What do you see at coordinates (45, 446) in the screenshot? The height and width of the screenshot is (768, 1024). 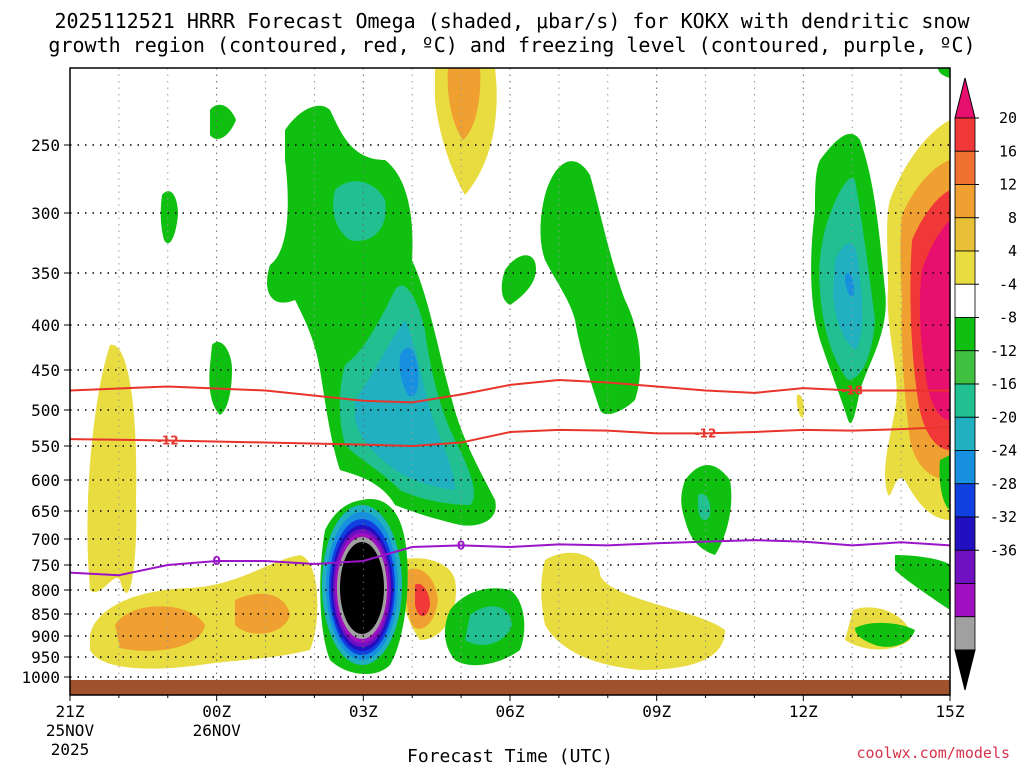 I see `y-tick-label: 550` at bounding box center [45, 446].